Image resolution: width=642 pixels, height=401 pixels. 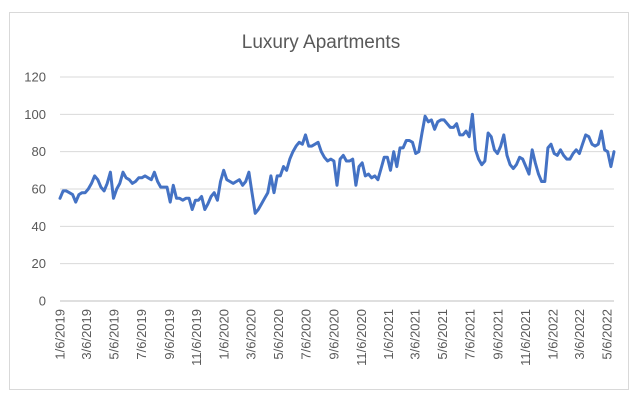 I want to click on y-tick-label: 0, so click(x=42, y=301).